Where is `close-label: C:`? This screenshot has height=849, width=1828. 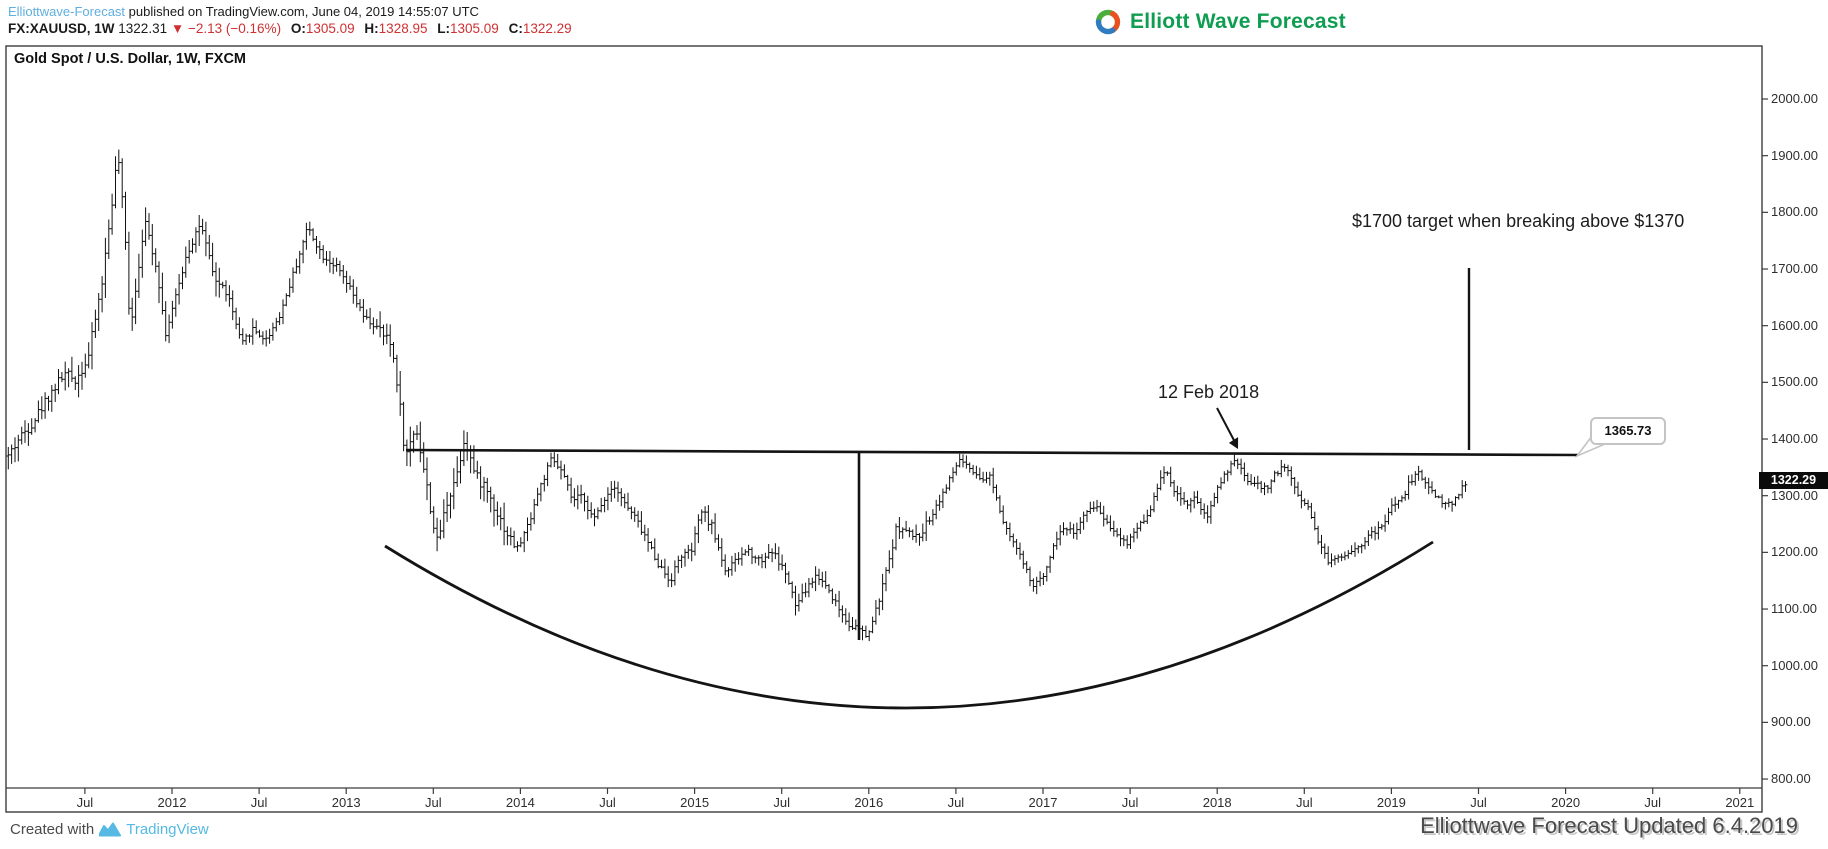 close-label: C: is located at coordinates (515, 28).